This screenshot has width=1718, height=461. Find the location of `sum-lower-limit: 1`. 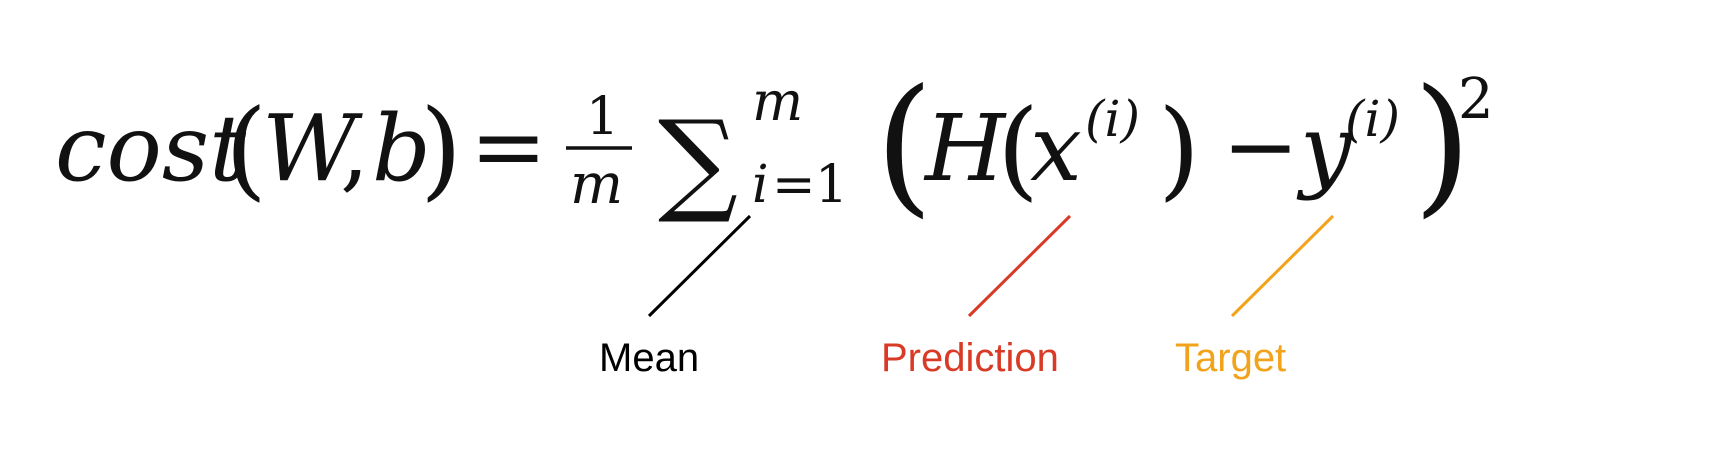

sum-lower-limit: 1 is located at coordinates (831, 185).